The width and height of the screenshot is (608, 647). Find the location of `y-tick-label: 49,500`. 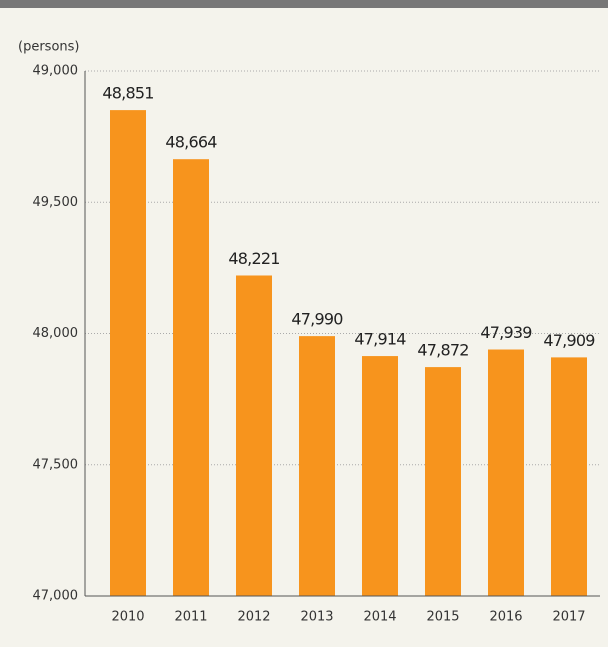

y-tick-label: 49,500 is located at coordinates (56, 202).